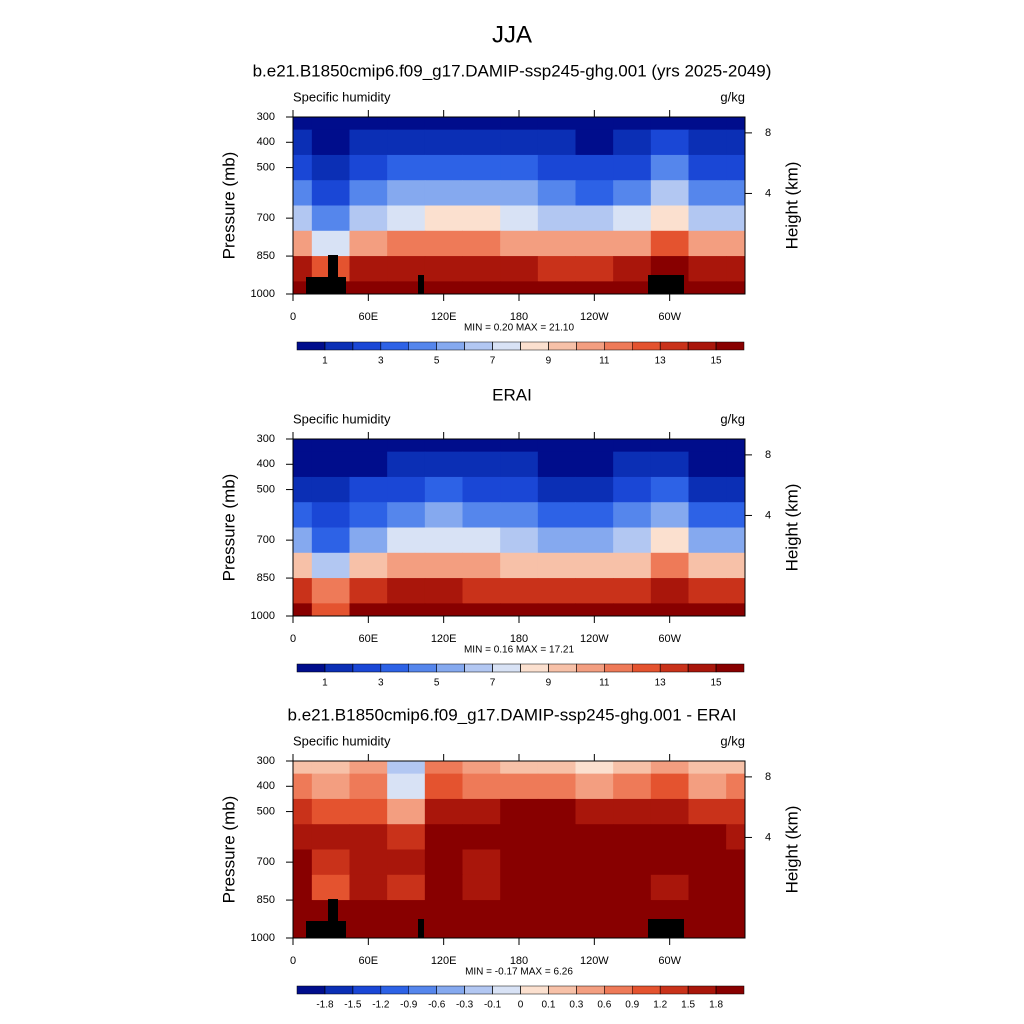  I want to click on colorbar-label: 3, so click(381, 683).